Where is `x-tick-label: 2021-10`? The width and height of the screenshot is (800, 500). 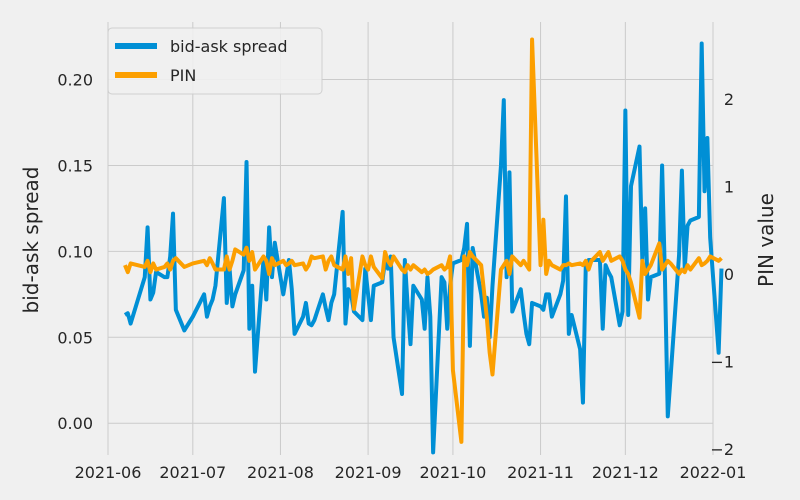
x-tick-label: 2021-10 is located at coordinates (452, 472).